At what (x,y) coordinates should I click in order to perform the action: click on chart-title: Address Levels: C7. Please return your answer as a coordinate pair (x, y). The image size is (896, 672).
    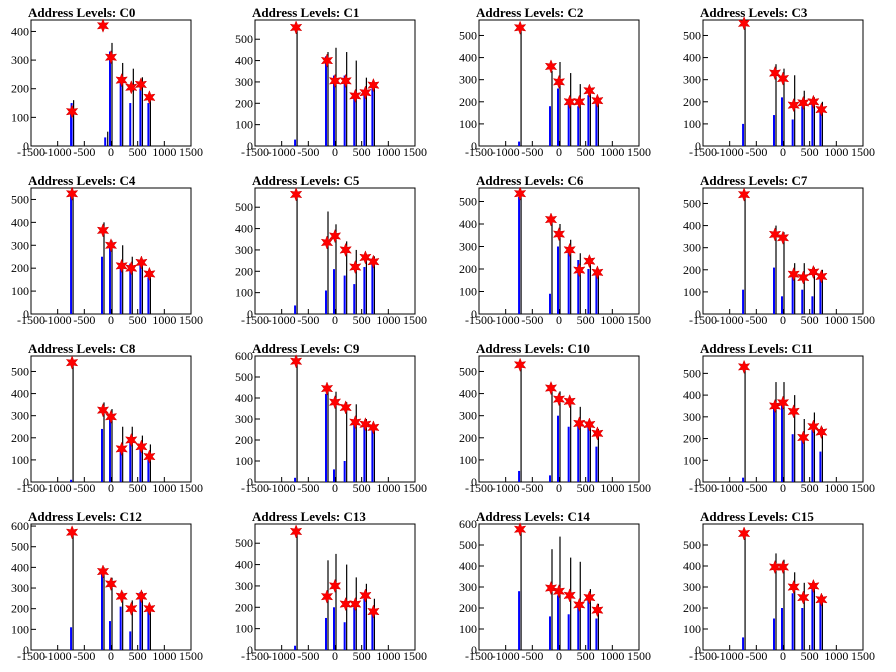
    Looking at the image, I should click on (754, 180).